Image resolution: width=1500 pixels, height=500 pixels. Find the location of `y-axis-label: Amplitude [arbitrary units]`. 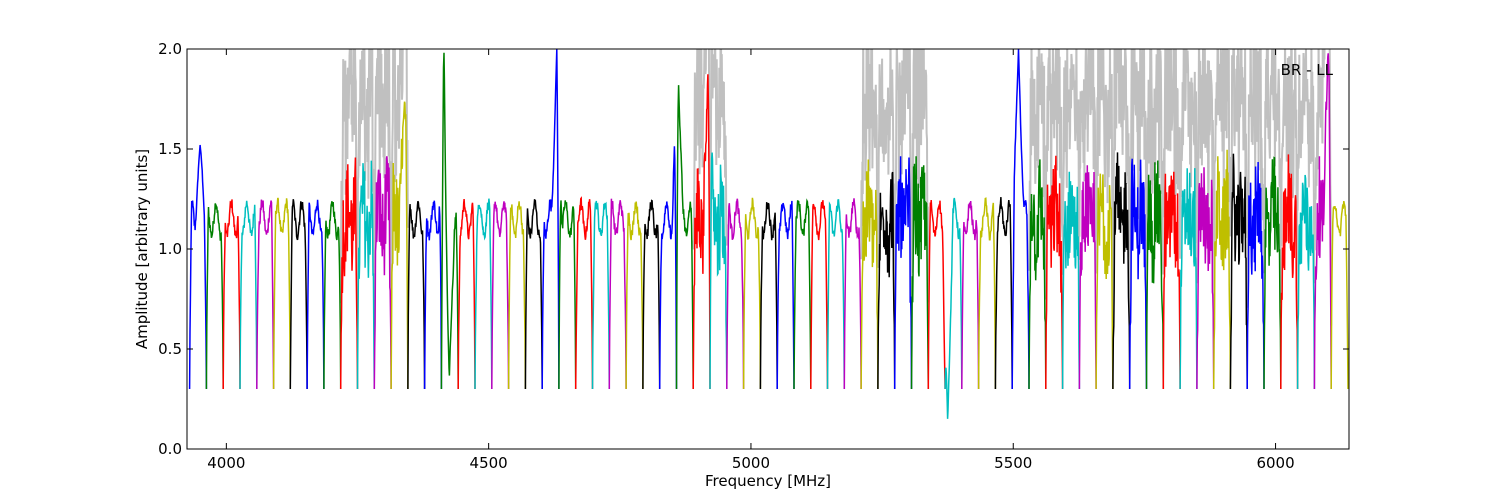

y-axis-label: Amplitude [arbitrary units] is located at coordinates (142, 249).